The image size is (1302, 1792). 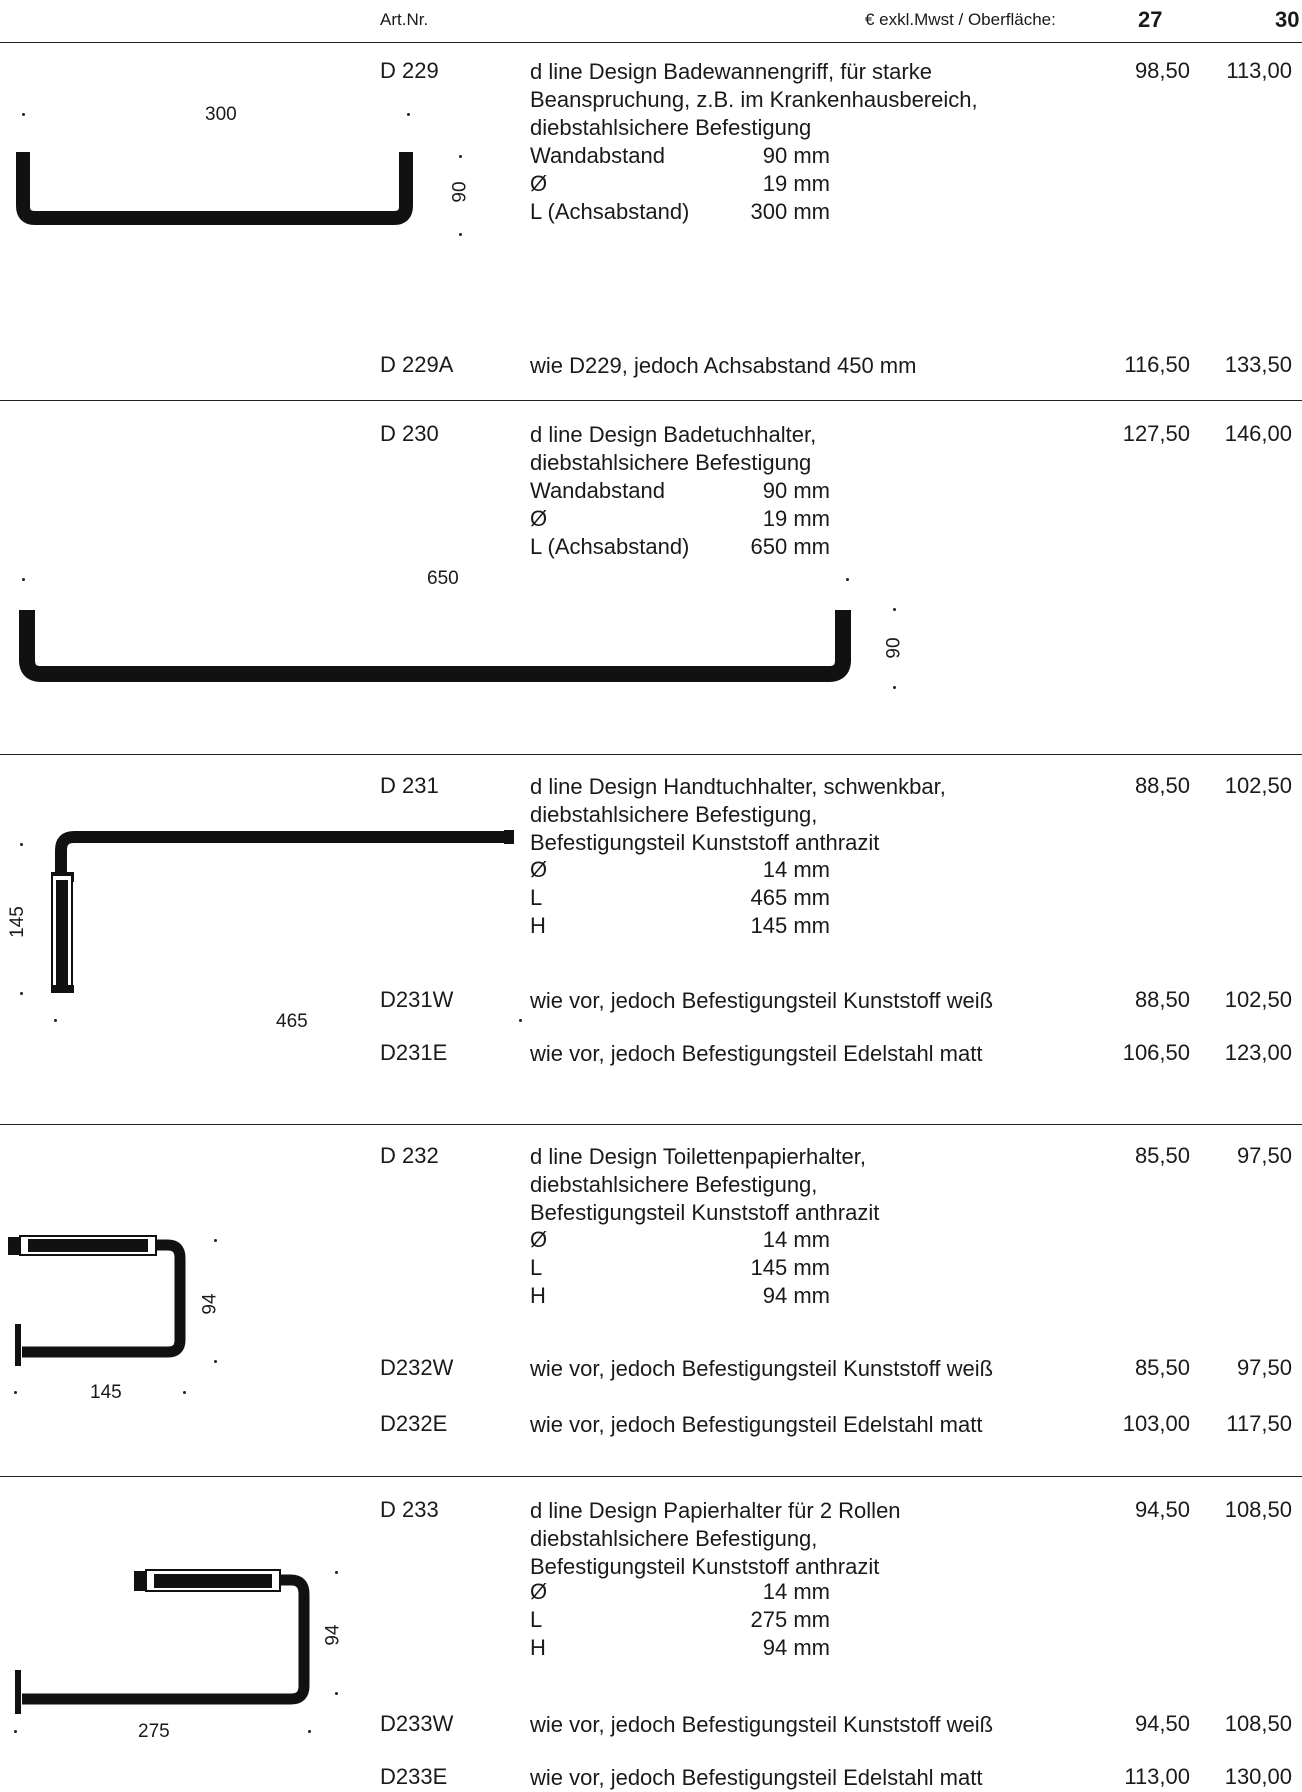 I want to click on price-27: 85,50, so click(x=1162, y=1155).